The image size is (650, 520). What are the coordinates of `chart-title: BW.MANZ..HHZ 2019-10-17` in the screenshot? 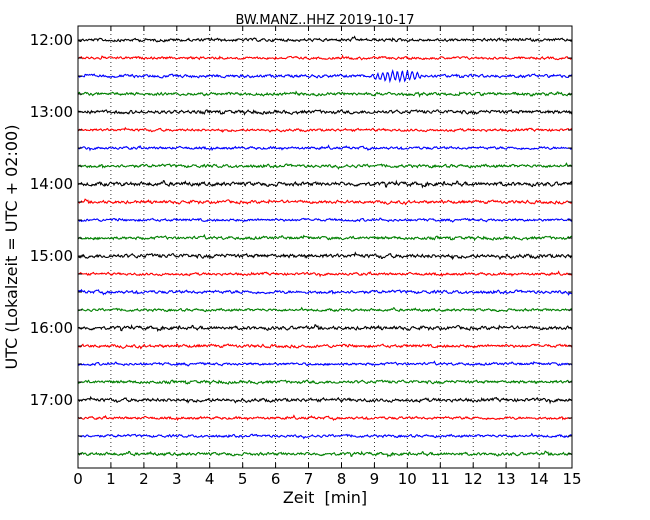 It's located at (324, 20).